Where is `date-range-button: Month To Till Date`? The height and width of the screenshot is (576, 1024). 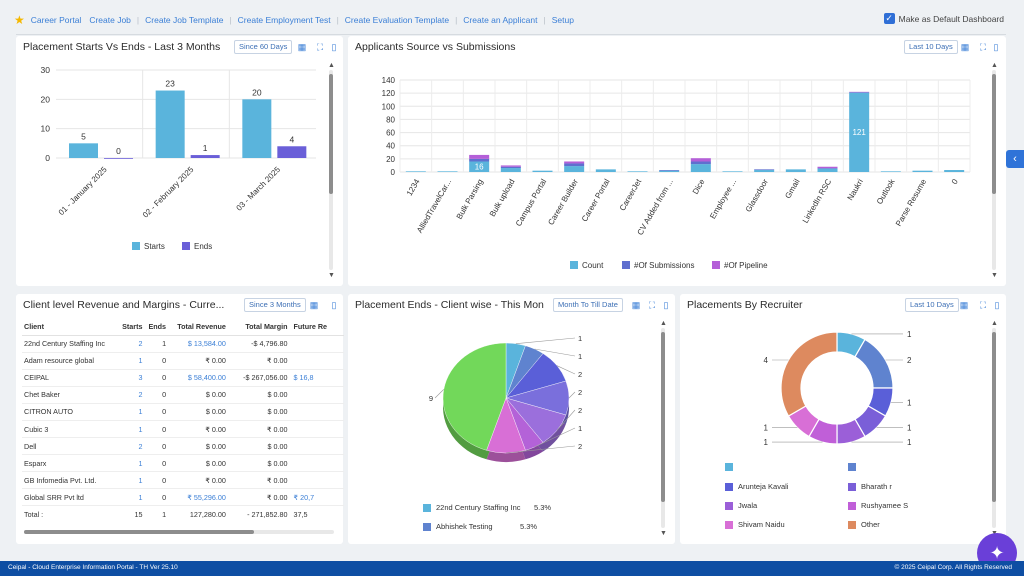 date-range-button: Month To Till Date is located at coordinates (588, 305).